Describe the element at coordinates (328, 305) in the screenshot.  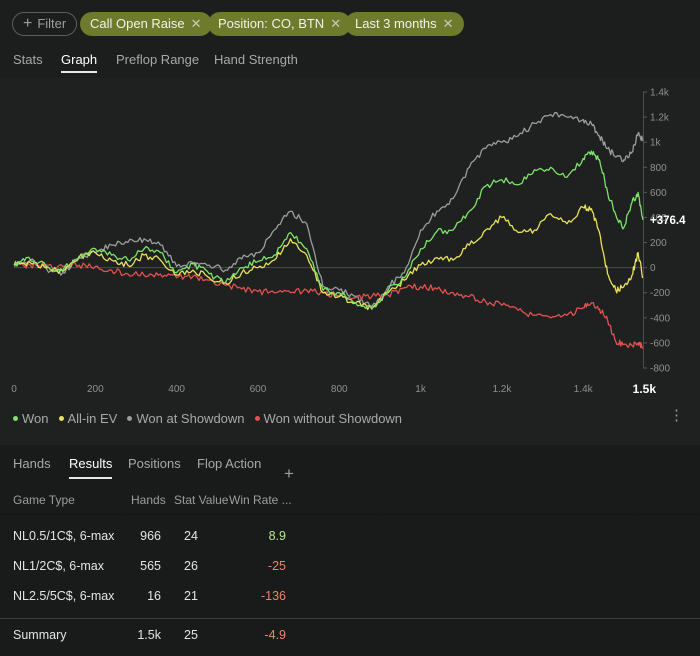
I see `series-line-won-without-showdown` at that location.